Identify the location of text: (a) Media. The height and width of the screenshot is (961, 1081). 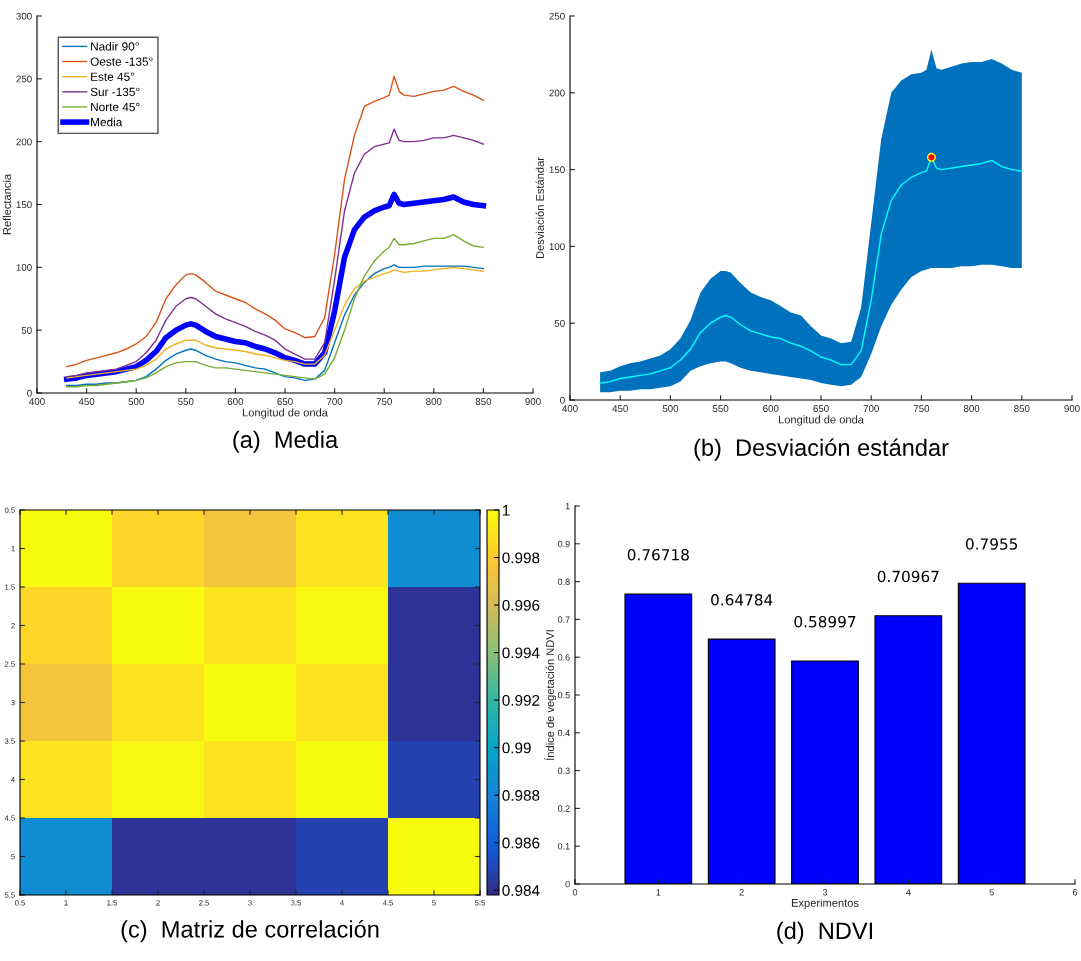
(286, 441).